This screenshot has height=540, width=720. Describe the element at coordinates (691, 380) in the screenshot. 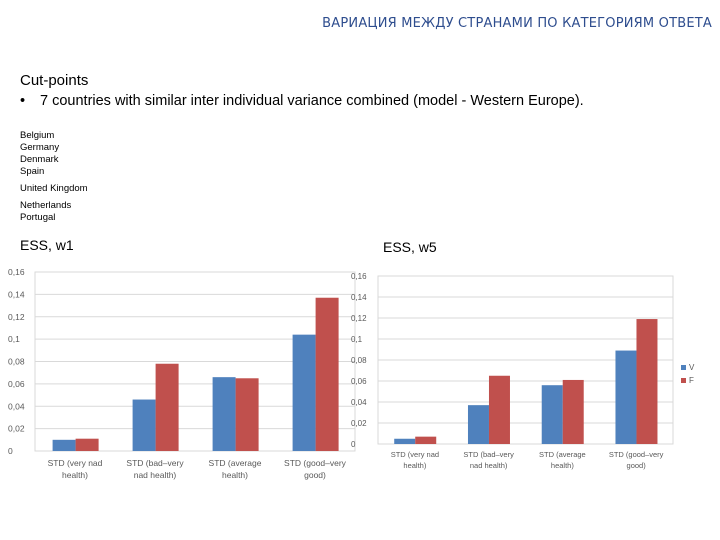

I see `legend-label: F` at that location.